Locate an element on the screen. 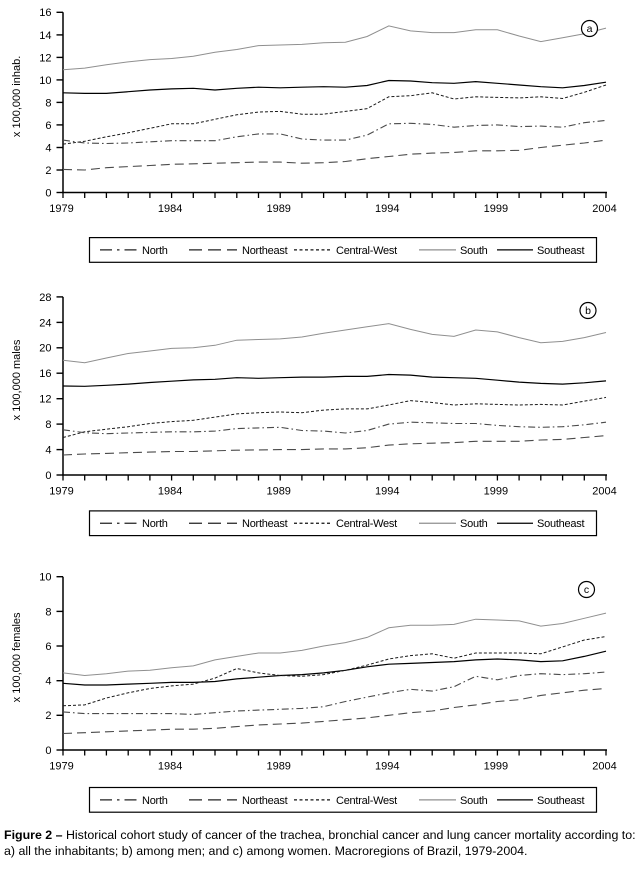 This screenshot has height=874, width=643. svg-text: c is located at coordinates (586, 590).